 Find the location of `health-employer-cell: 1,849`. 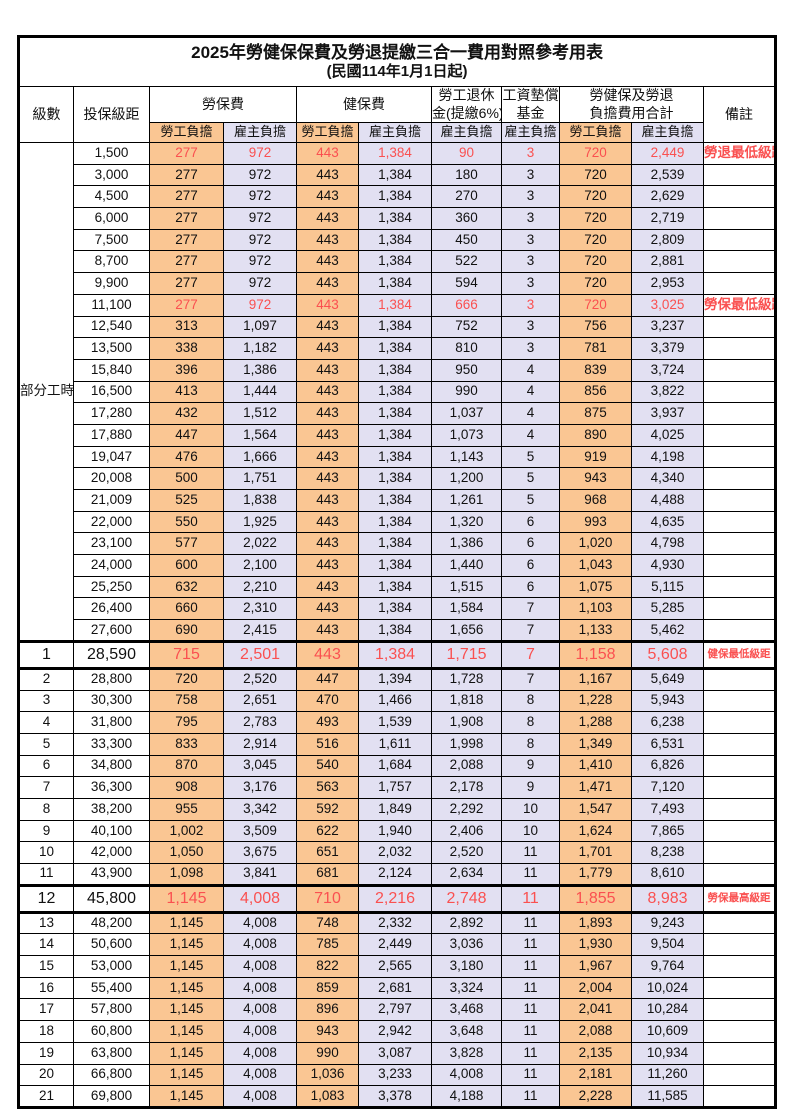

health-employer-cell: 1,849 is located at coordinates (395, 809).